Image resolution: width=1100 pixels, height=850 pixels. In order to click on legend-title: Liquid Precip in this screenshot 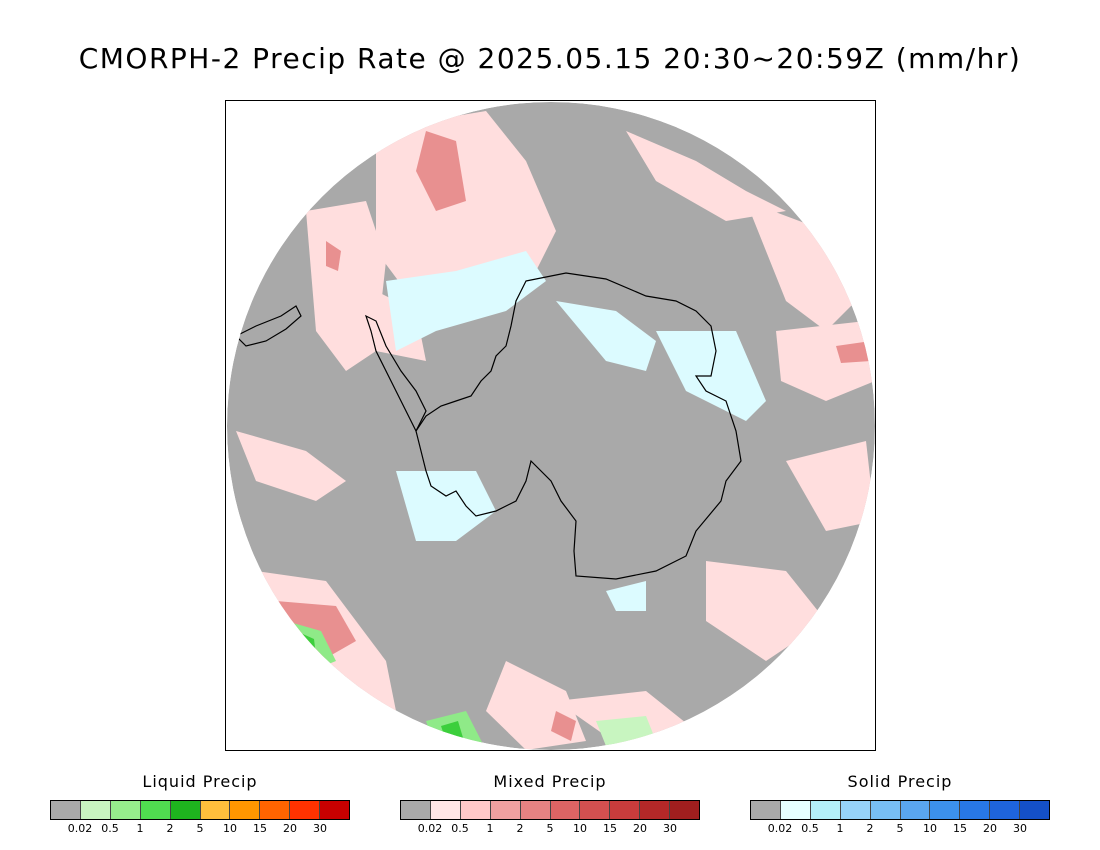, I will do `click(200, 781)`.